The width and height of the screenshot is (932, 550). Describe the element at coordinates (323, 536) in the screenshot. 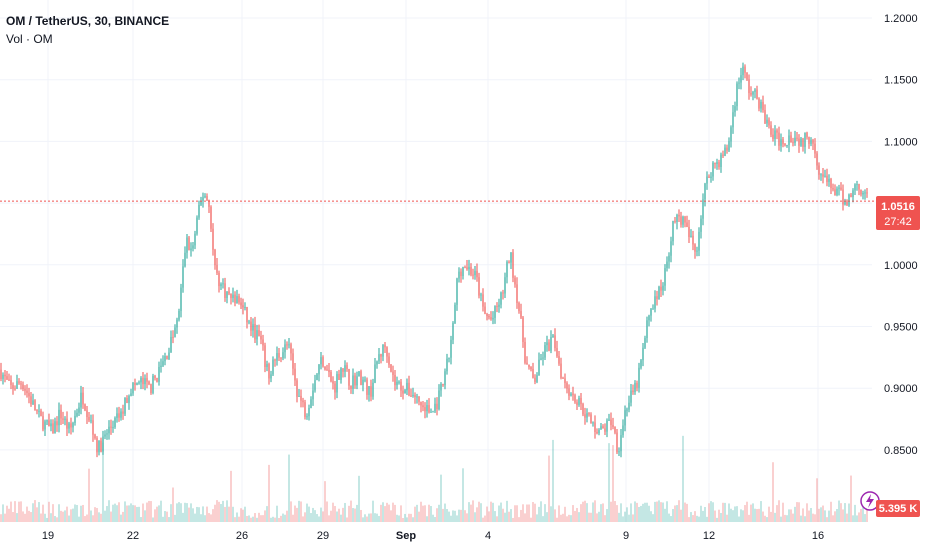

I see `time-tick-label: 29` at that location.